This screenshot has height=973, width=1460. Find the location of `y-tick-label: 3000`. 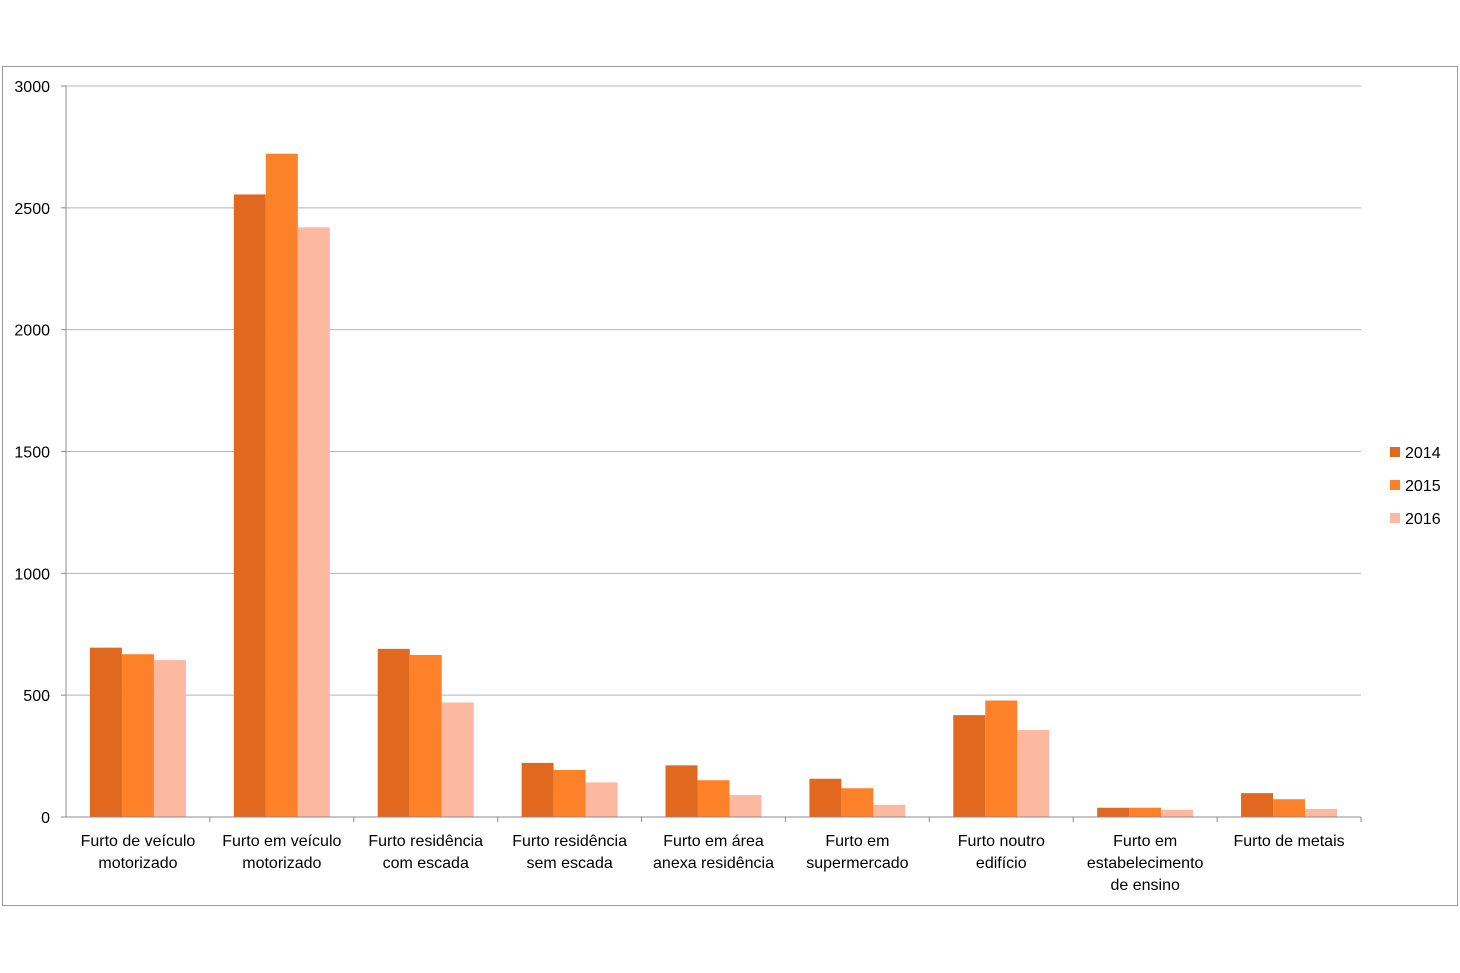

y-tick-label: 3000 is located at coordinates (32, 87).